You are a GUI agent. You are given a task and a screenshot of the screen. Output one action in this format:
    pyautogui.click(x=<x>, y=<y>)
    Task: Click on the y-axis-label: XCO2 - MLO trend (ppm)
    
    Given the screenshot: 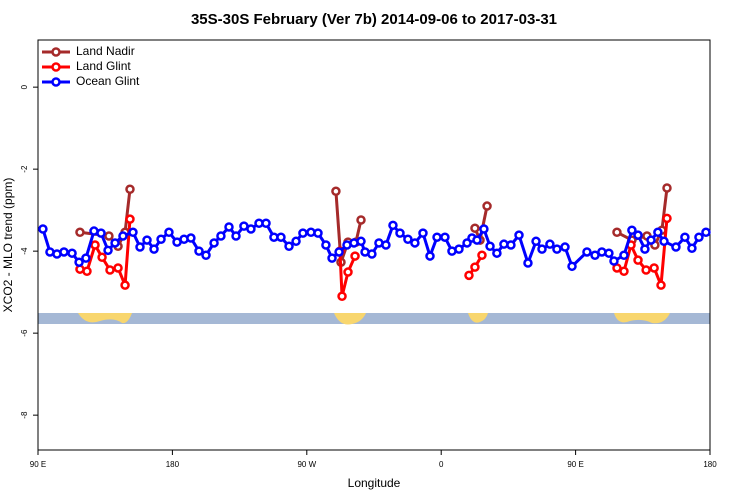 What is the action you would take?
    pyautogui.click(x=8, y=245)
    